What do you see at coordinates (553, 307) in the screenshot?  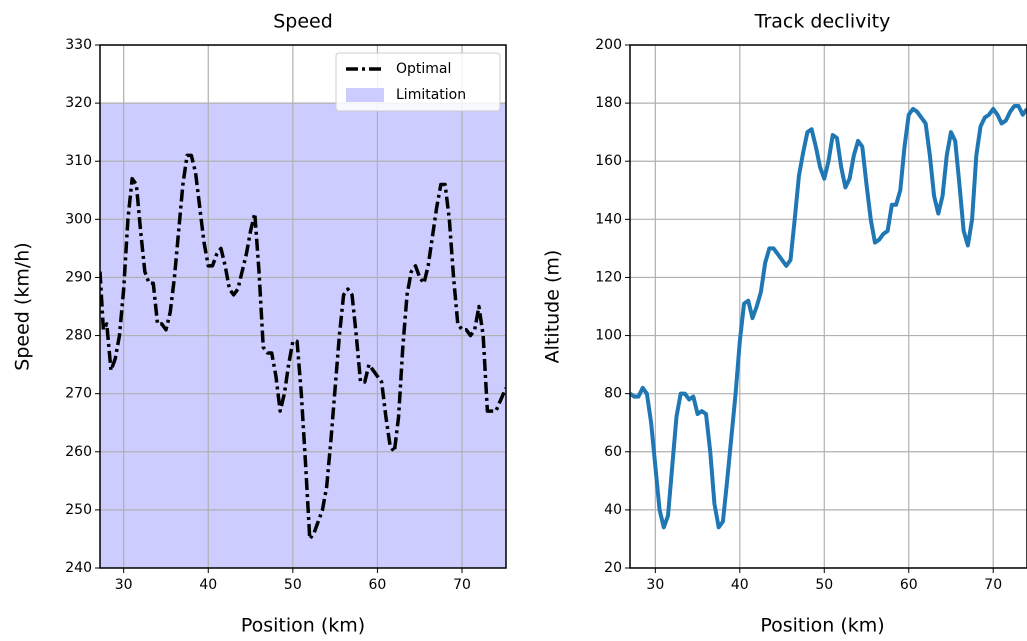 I see `y-axis-label: Altitude (m)` at bounding box center [553, 307].